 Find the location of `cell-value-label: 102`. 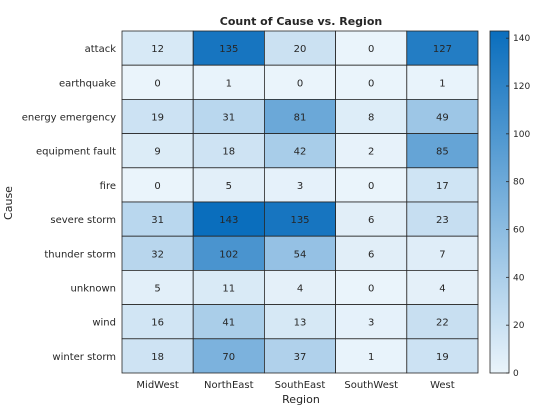

cell-value-label: 102 is located at coordinates (228, 254).